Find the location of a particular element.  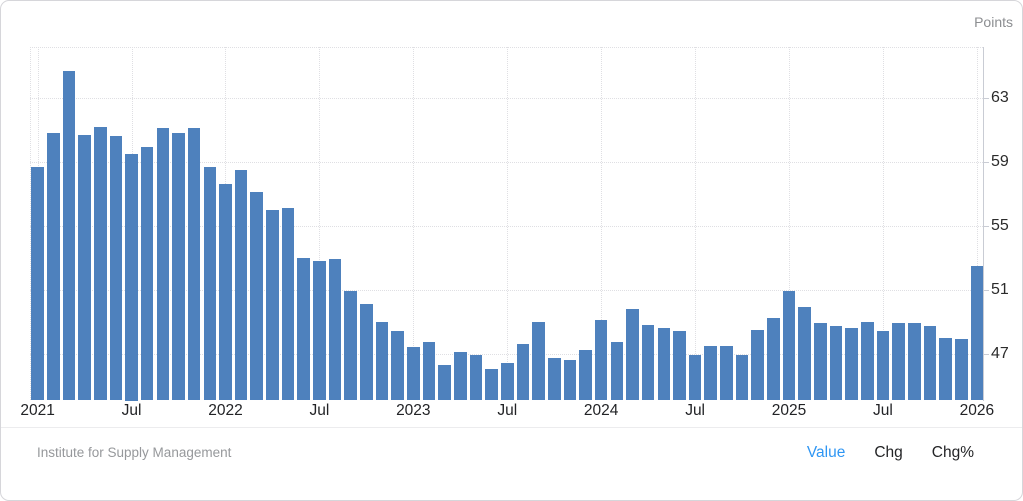

x-axis-tick-label: 2023 is located at coordinates (413, 410).